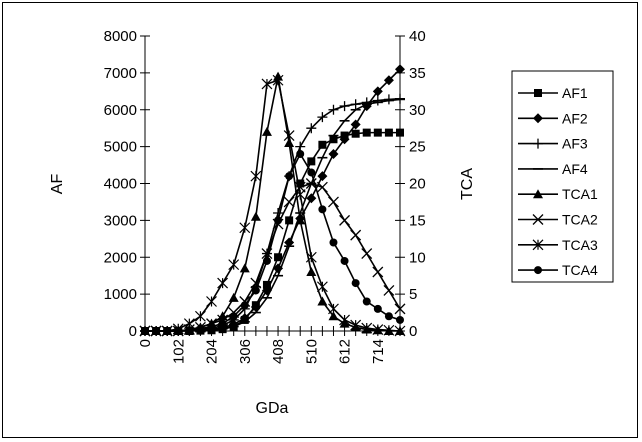 Image resolution: width=642 pixels, height=442 pixels. What do you see at coordinates (278, 351) in the screenshot?
I see `x-tick-label: 408` at bounding box center [278, 351].